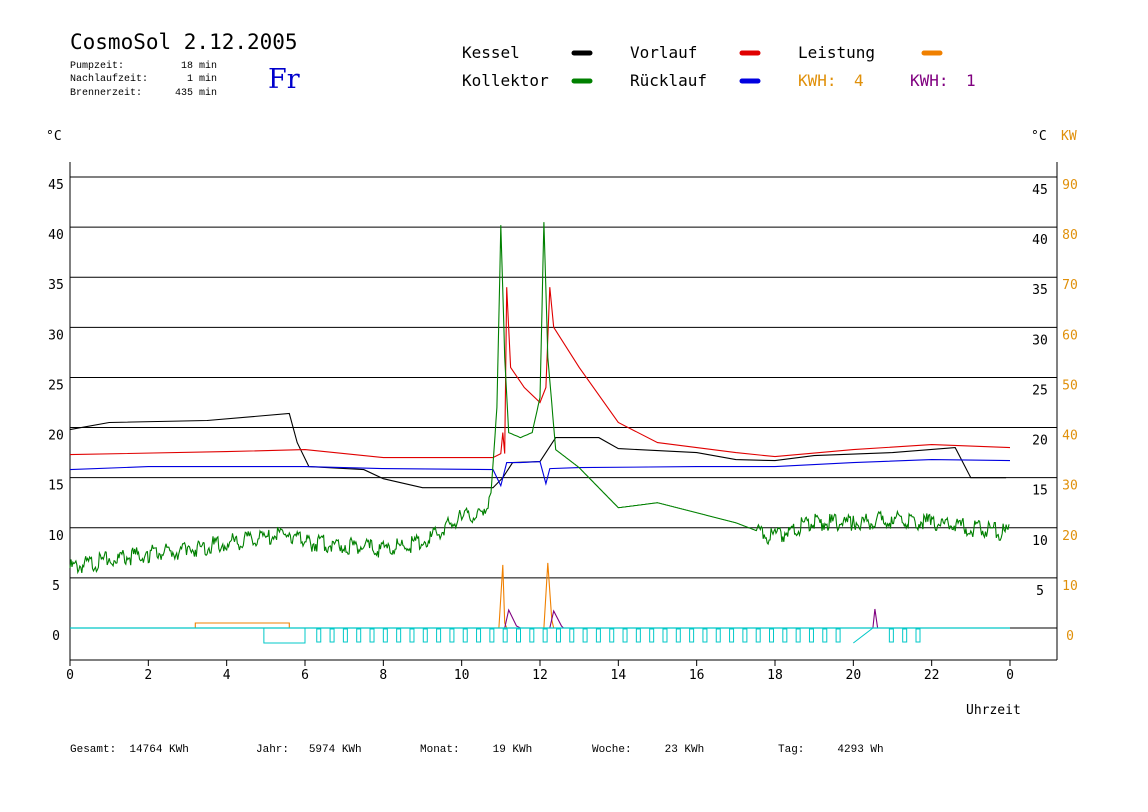 Image resolution: width=1148 pixels, height=812 pixels. What do you see at coordinates (56, 385) in the screenshot?
I see `y-tick-label-left: 25` at bounding box center [56, 385].